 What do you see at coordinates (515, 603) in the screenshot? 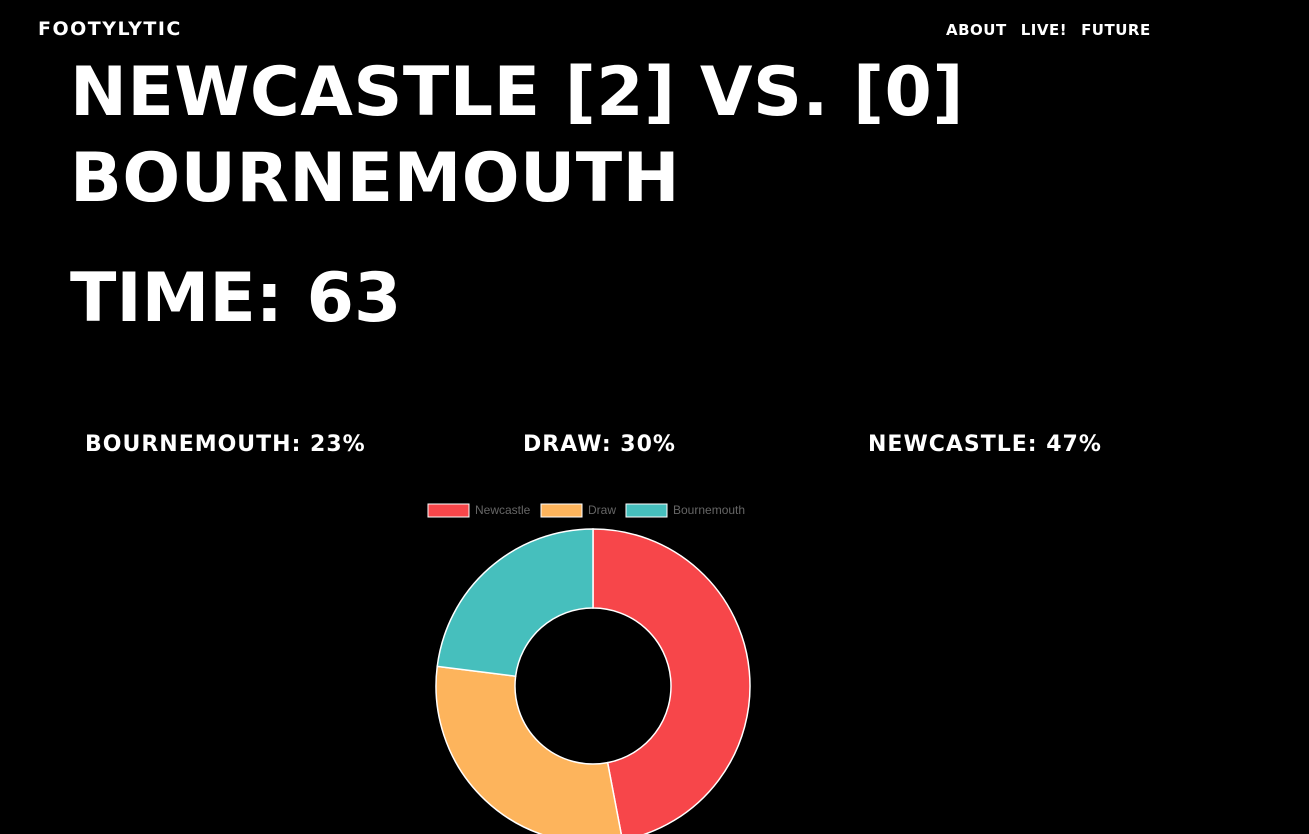
I see `slice-bournemouth` at bounding box center [515, 603].